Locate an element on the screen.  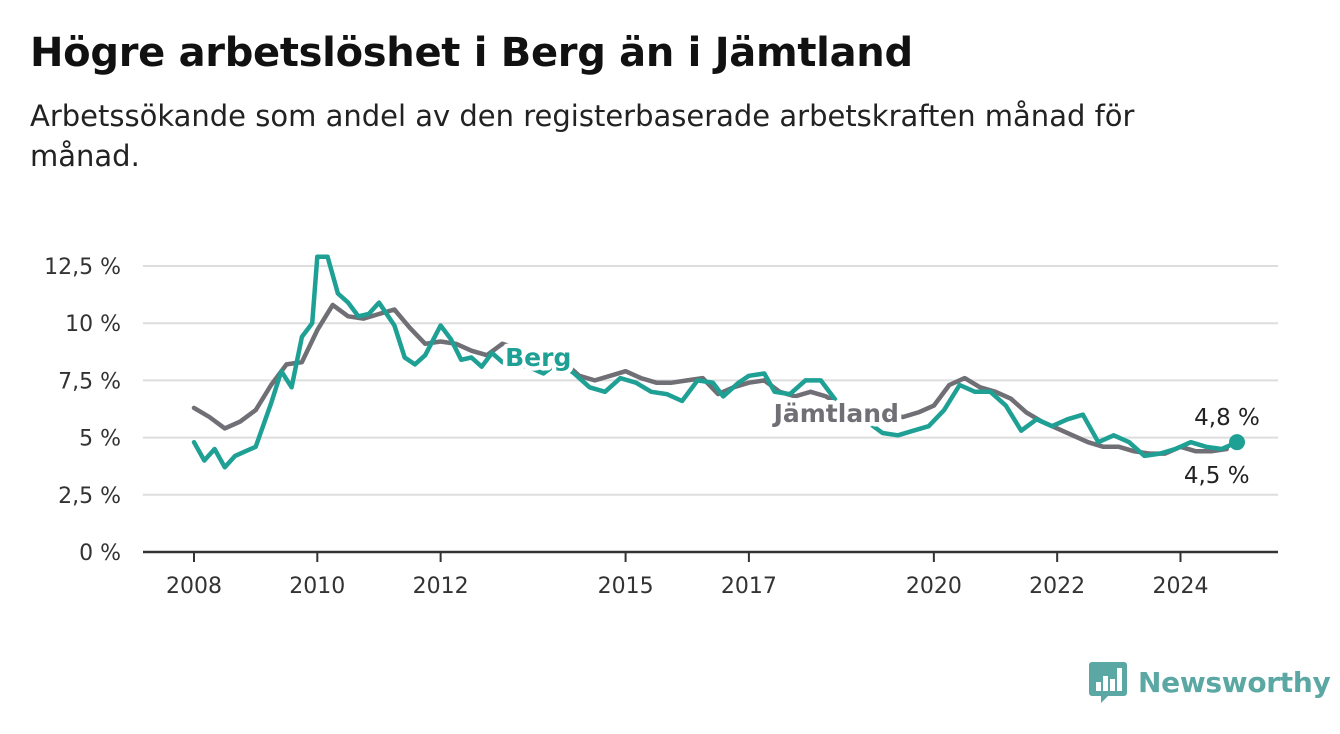
end-label-berg: 4,8 % is located at coordinates (1227, 418).